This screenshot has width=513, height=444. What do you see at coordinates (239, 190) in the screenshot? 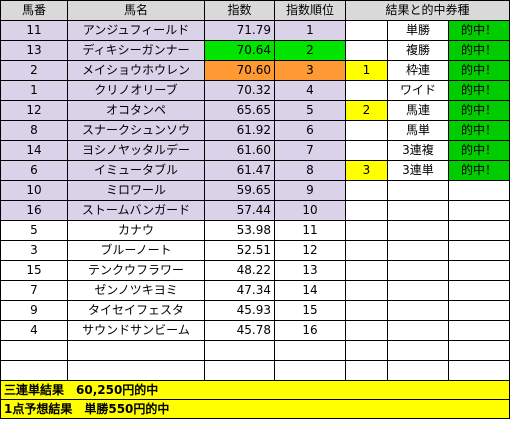
I see `score-cell: 59.65` at bounding box center [239, 190].